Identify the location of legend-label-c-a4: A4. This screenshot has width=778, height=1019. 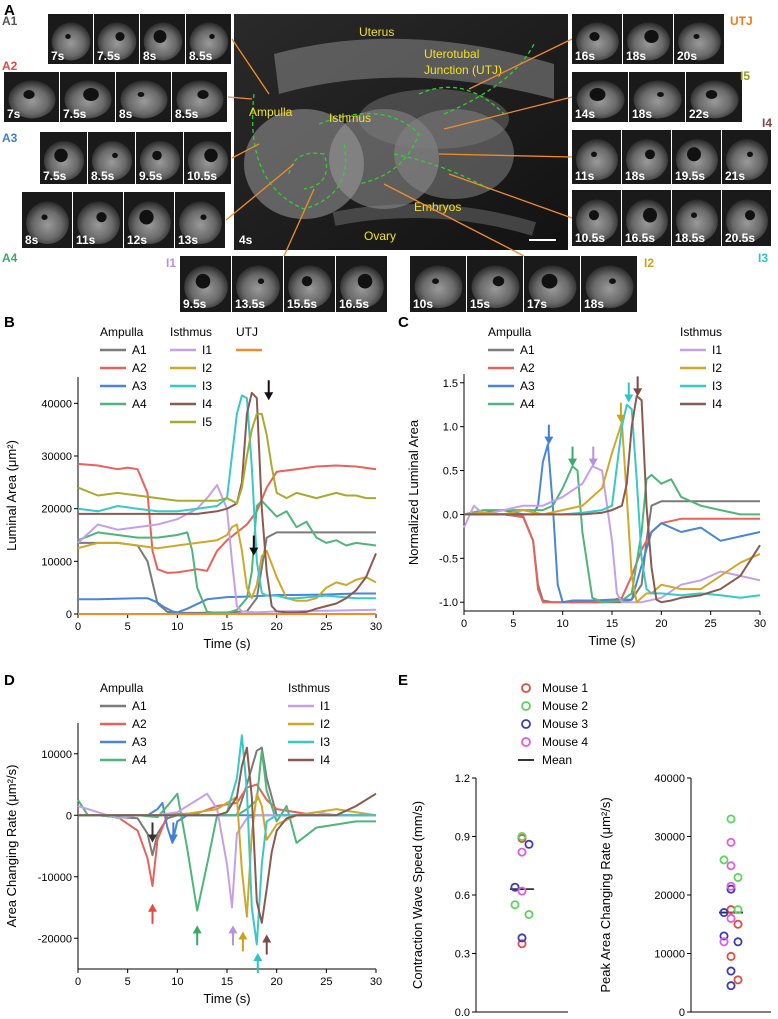
(527, 404).